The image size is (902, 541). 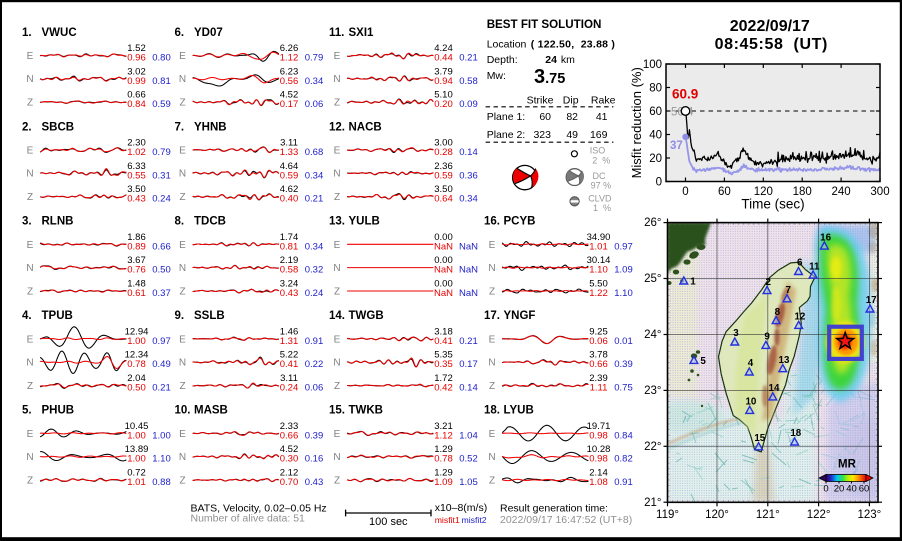 What do you see at coordinates (136, 166) in the screenshot?
I see `svg-text: 6.33` at bounding box center [136, 166].